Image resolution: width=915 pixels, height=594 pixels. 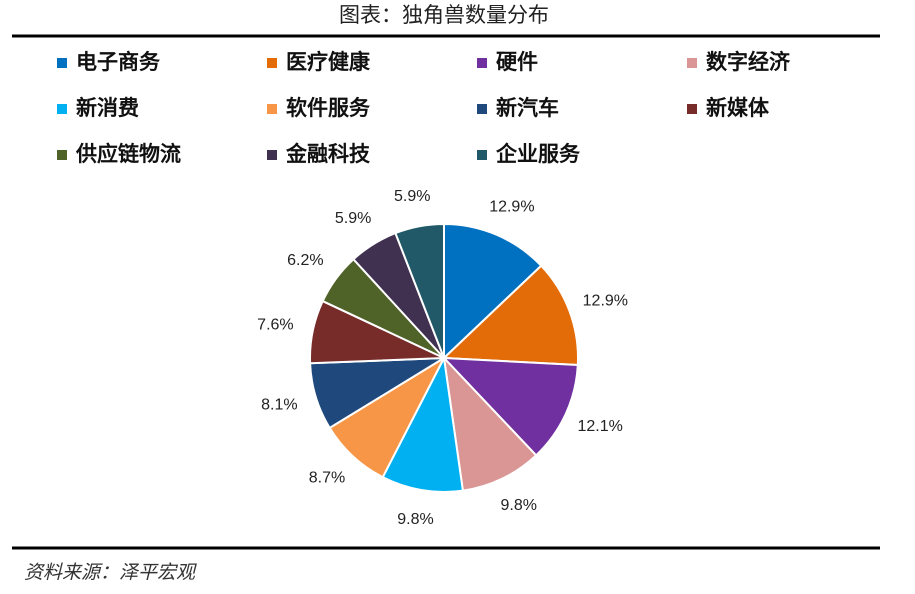 What do you see at coordinates (328, 108) in the screenshot?
I see `legend-label: 软件服务` at bounding box center [328, 108].